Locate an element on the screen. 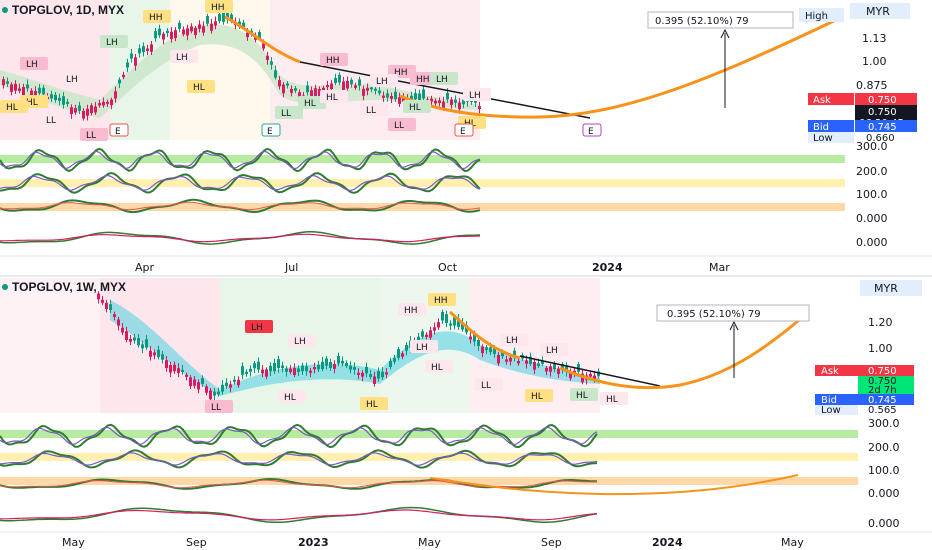 This screenshot has width=932, height=550. top-projection-curve is located at coordinates (620, 67).